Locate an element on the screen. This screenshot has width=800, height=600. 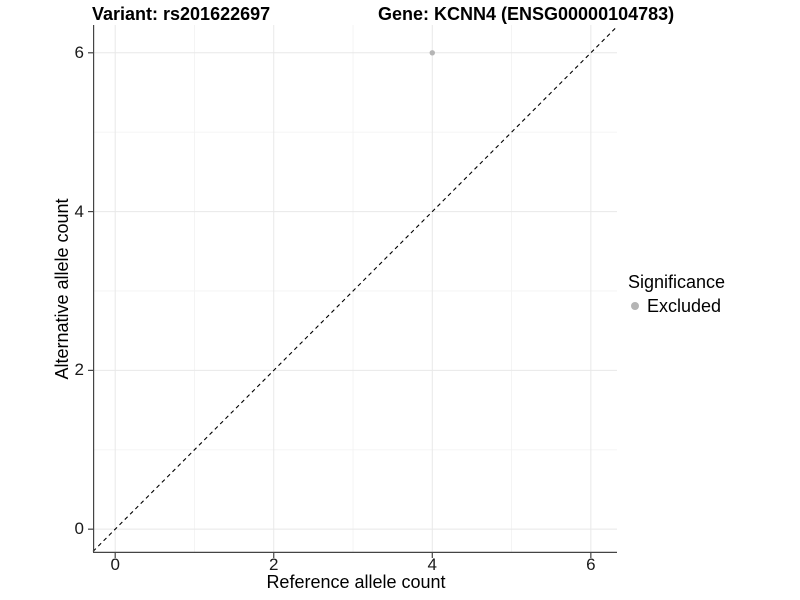
x-axis-title: Reference allele count is located at coordinates (356, 582).